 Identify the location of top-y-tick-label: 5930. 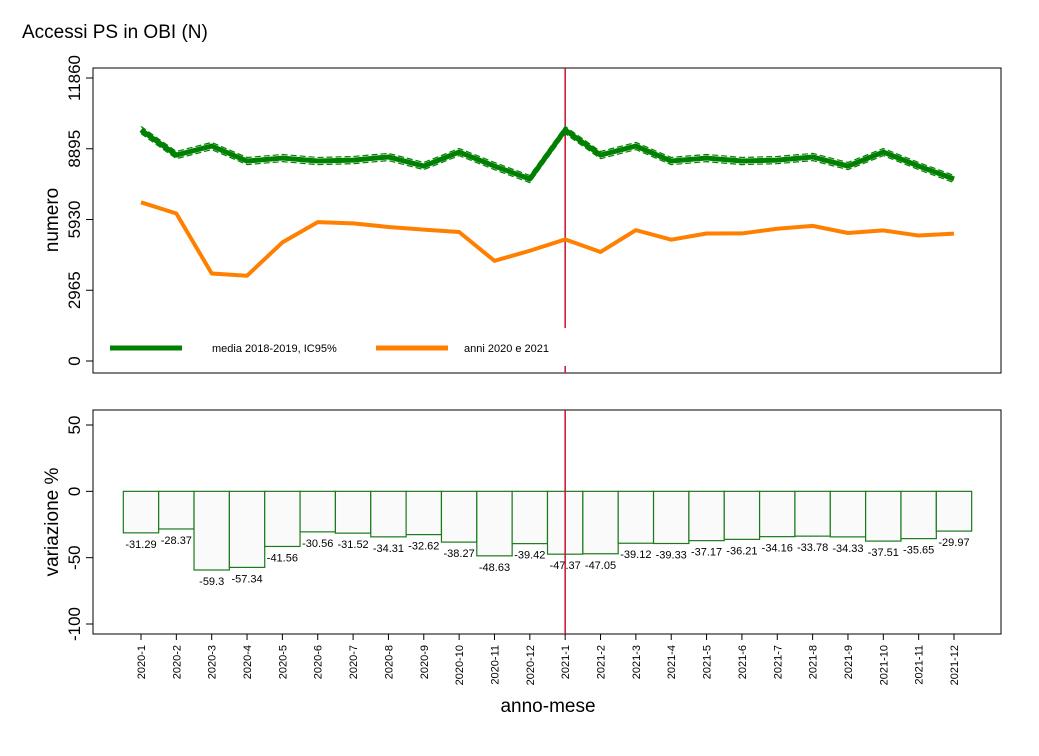
(74, 220).